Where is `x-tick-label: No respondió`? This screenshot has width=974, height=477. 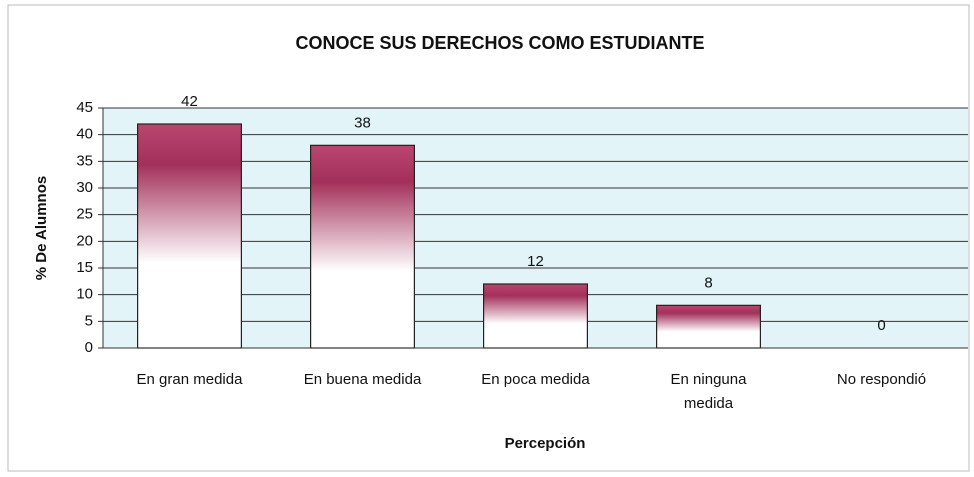
x-tick-label: No respondió is located at coordinates (881, 379).